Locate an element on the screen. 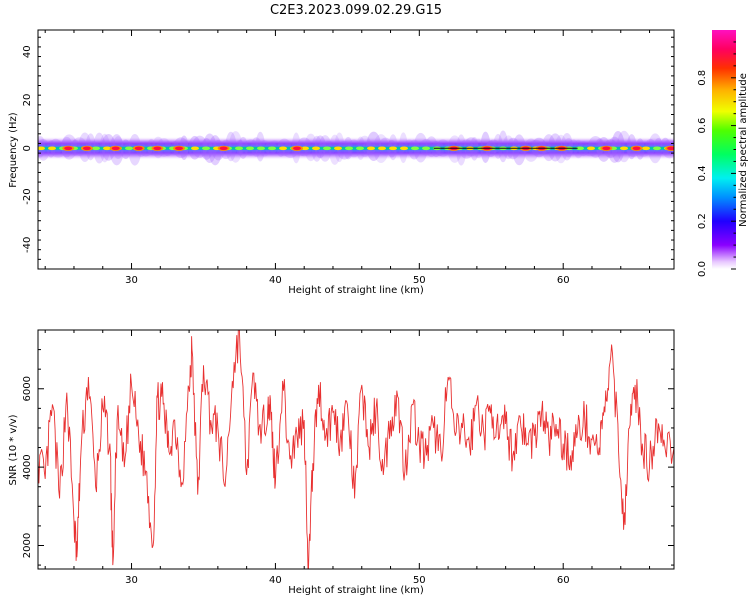 This screenshot has width=750, height=600. colorbar-ticks: 0.0 0.2 0.4 0.6 0.8 is located at coordinates (716, 159).